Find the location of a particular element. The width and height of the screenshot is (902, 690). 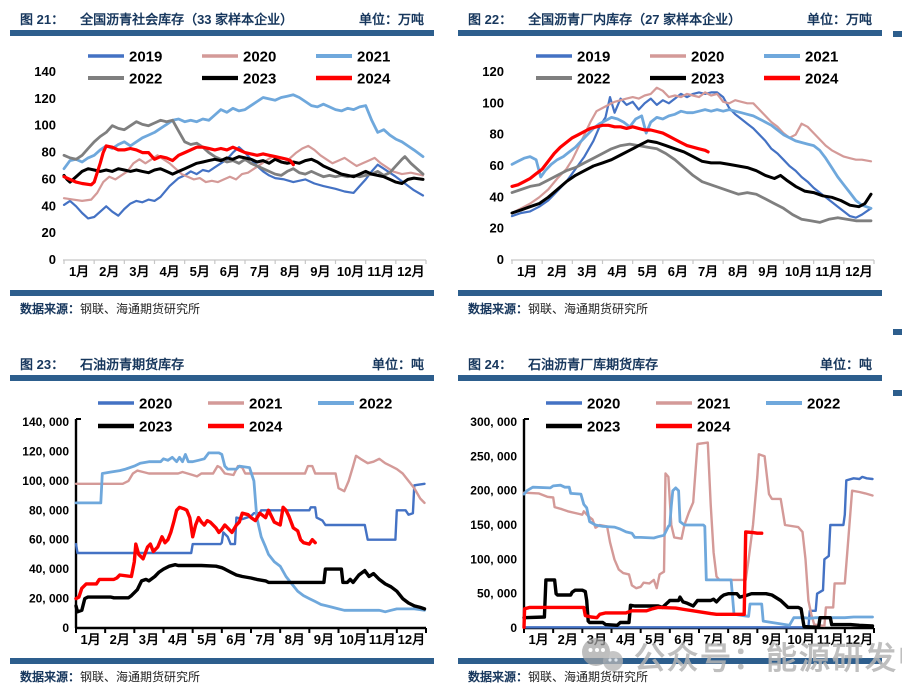

chart-header: 图 22： 全国沥青厂内库存（27 家样本企业） 单位：万吨 is located at coordinates (670, 17).